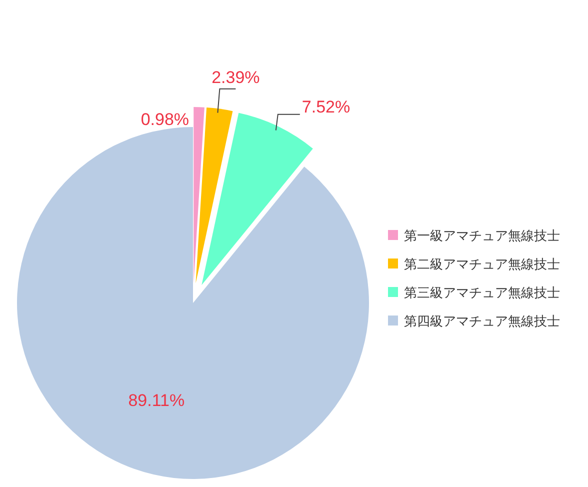 The width and height of the screenshot is (588, 487). Describe the element at coordinates (482, 293) in the screenshot. I see `legend-label: 第三級アマチュア無線技士` at that location.